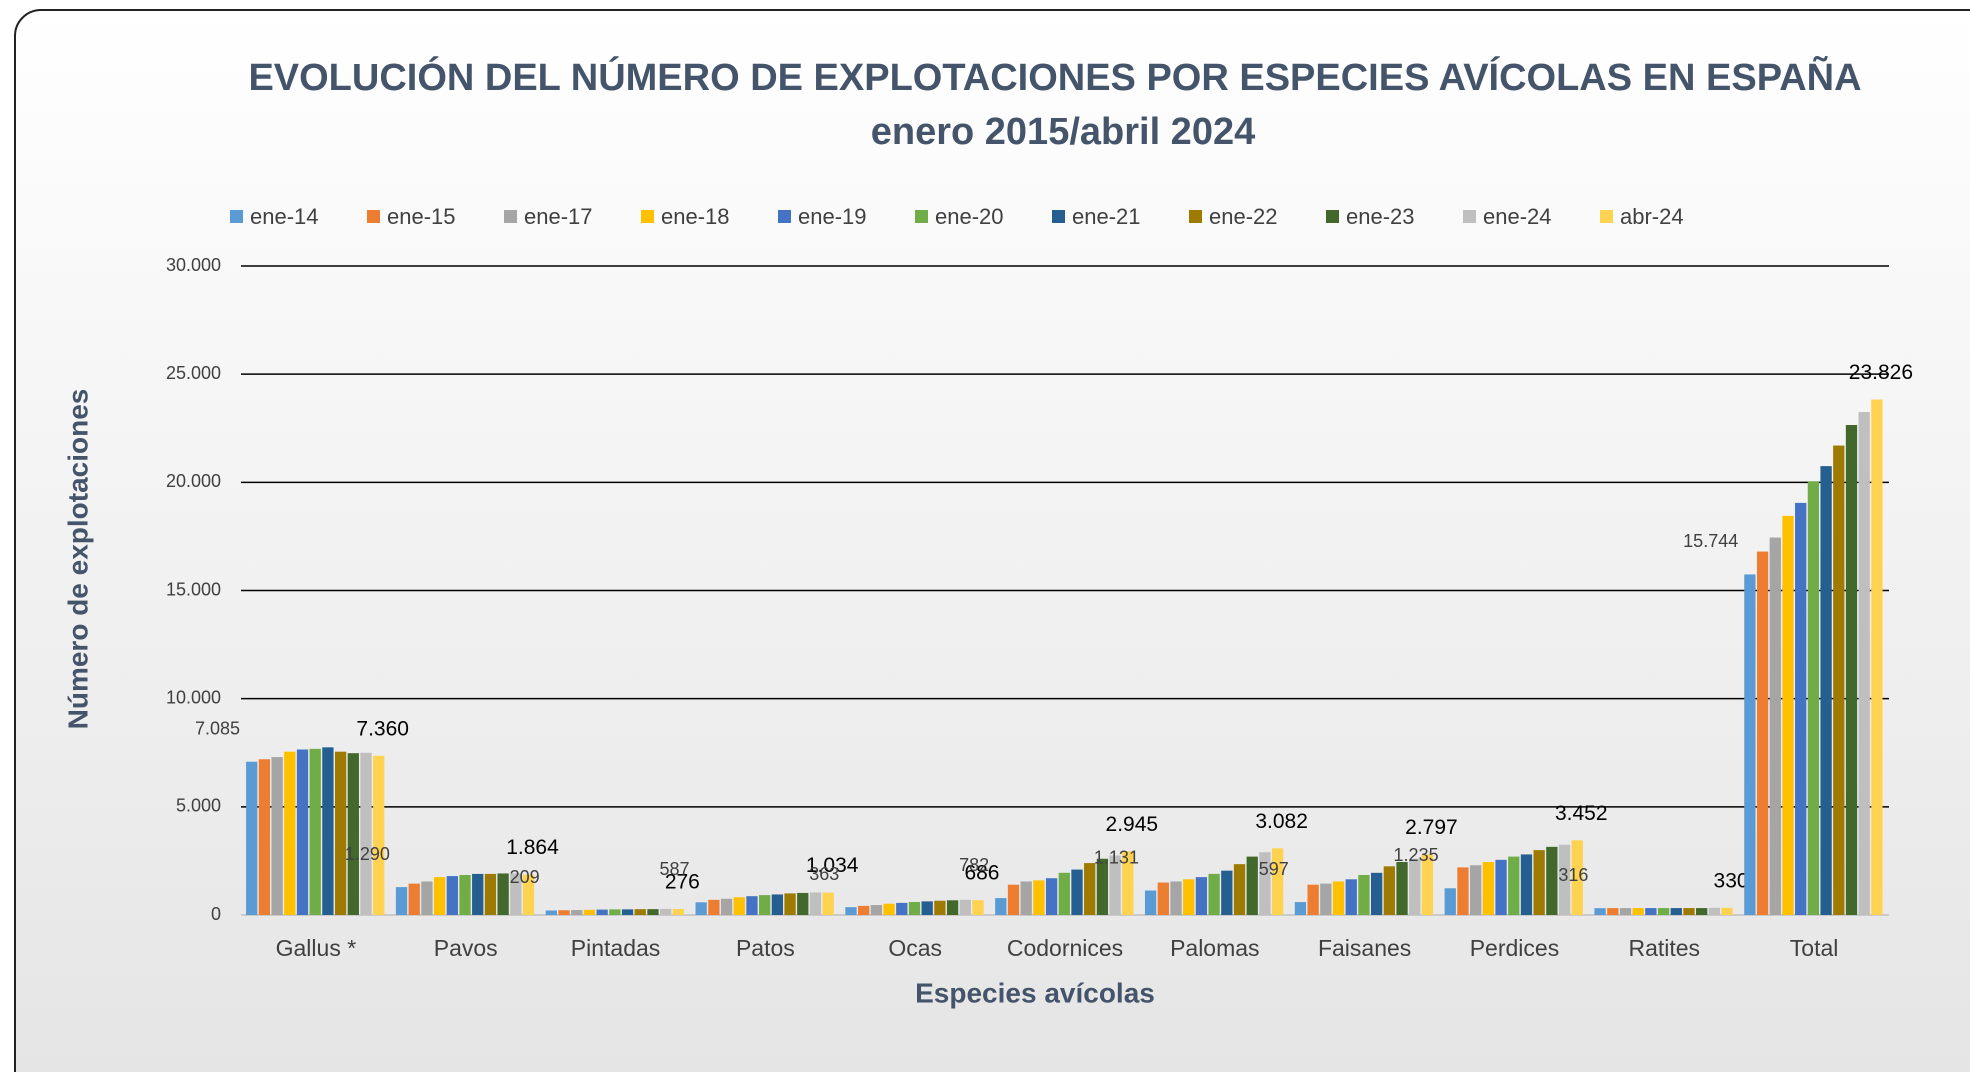  I want to click on data-label: 209, so click(525, 877).